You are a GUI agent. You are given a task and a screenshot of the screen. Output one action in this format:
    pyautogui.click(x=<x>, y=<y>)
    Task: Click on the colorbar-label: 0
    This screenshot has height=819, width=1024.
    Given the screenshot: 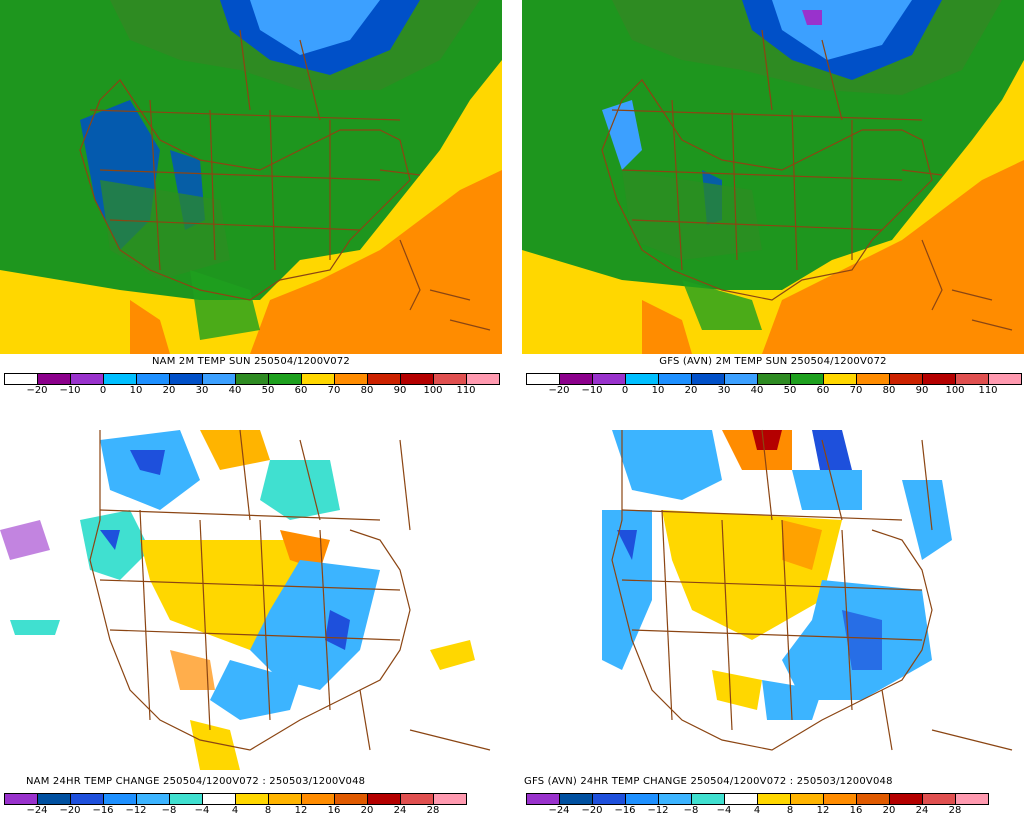 What is the action you would take?
    pyautogui.click(x=625, y=390)
    